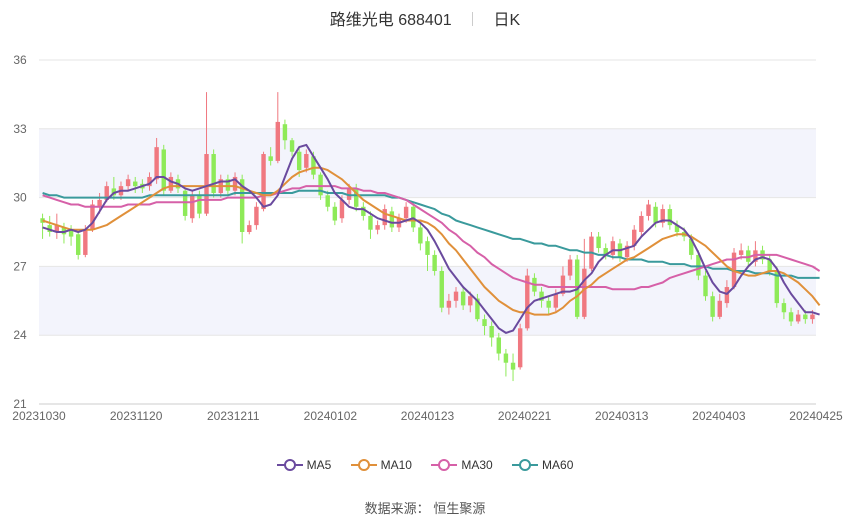  Describe the element at coordinates (425, 507) in the screenshot. I see `data-source: 数据来源： 恒生聚源` at that location.